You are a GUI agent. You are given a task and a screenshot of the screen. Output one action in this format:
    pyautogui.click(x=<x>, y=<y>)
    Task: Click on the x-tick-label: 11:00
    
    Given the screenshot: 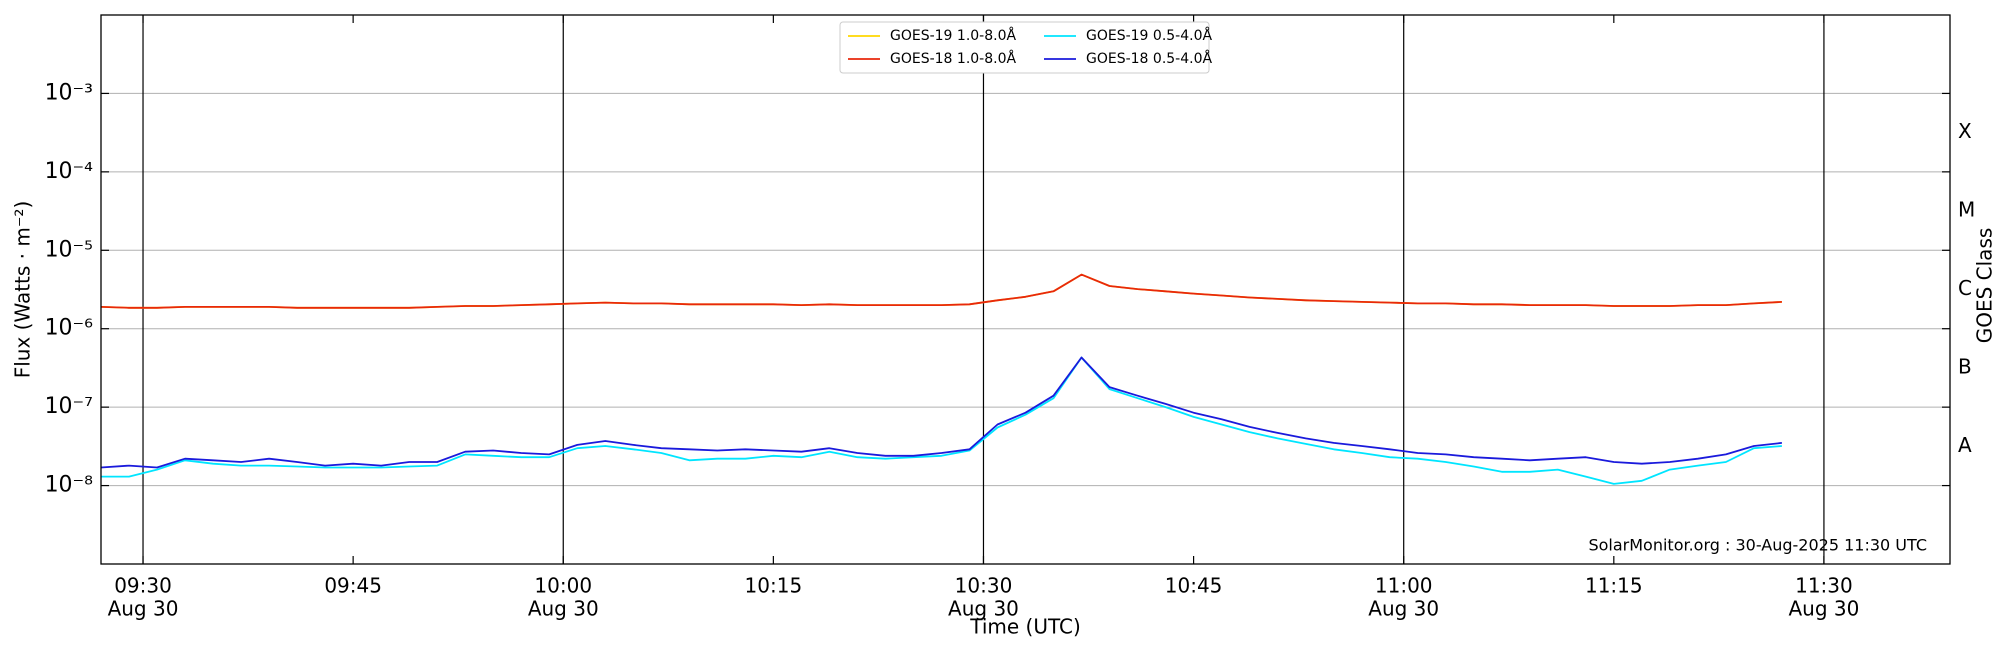 What is the action you would take?
    pyautogui.click(x=1404, y=586)
    